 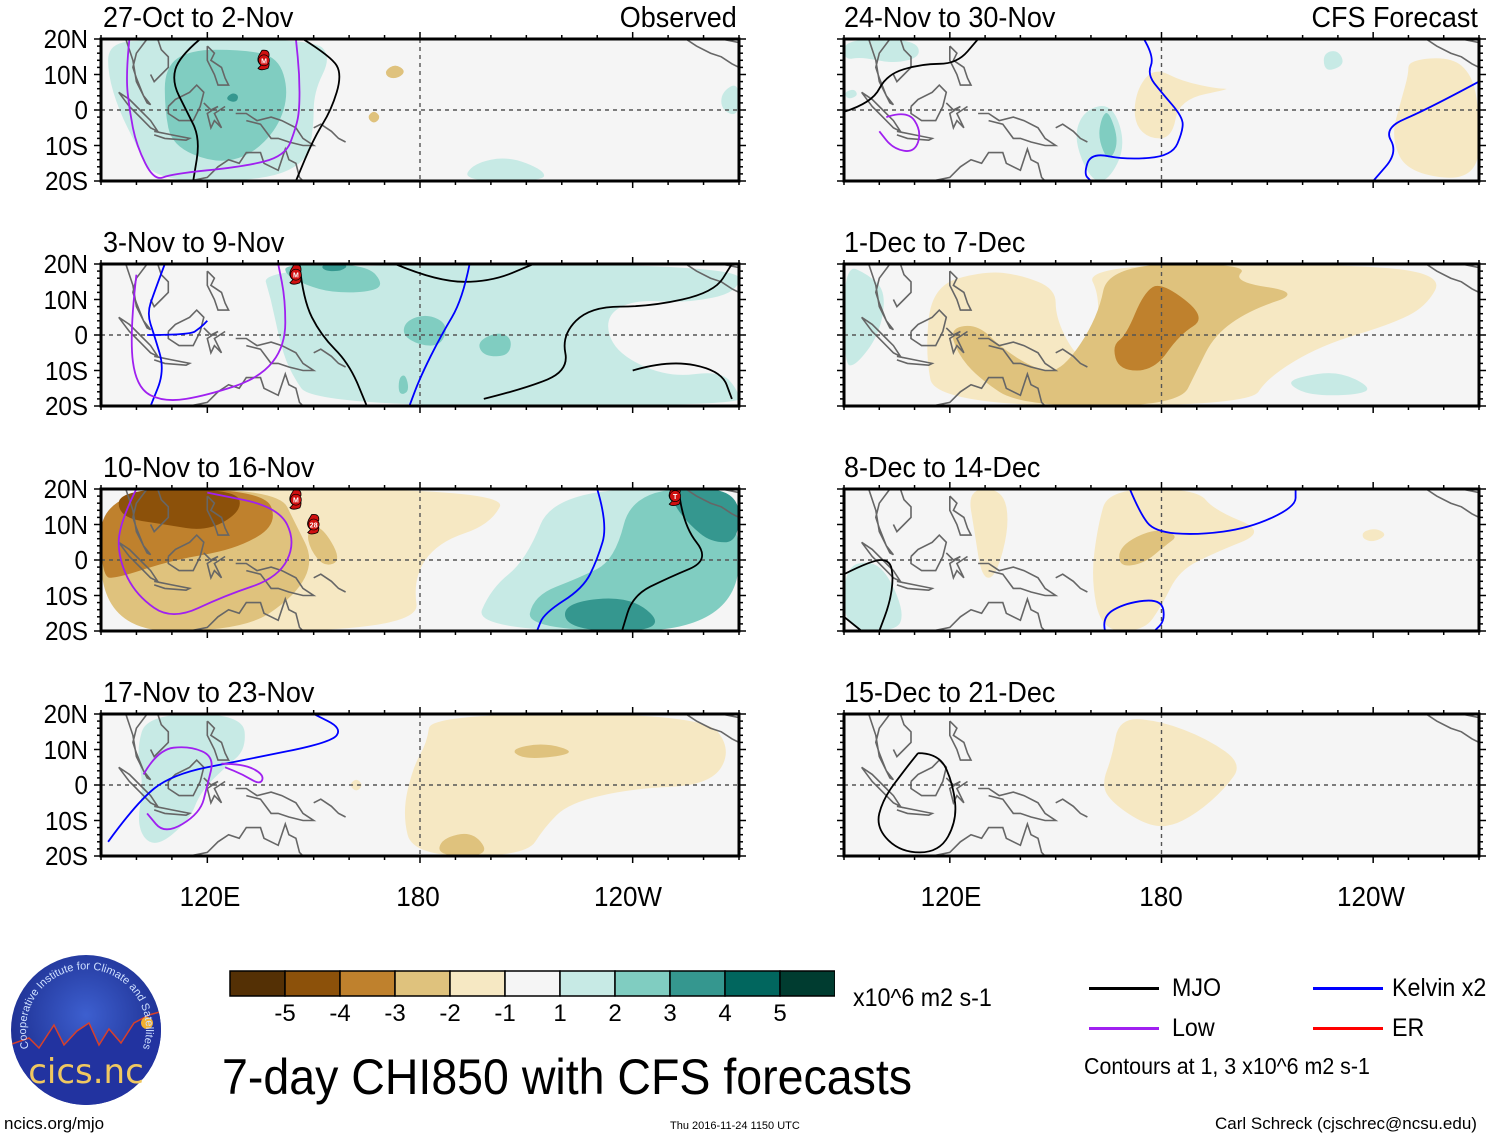 I want to click on legend-label-er: ER, so click(x=1408, y=1028).